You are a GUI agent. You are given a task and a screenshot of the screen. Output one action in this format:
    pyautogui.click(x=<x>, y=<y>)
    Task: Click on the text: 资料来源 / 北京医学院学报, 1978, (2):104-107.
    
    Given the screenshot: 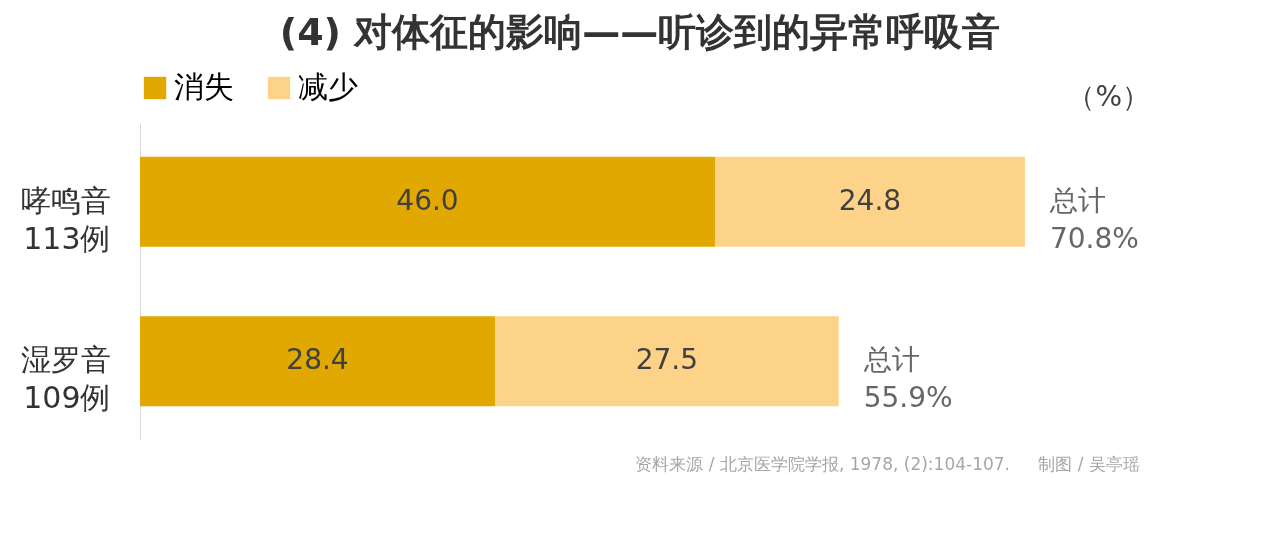 What is the action you would take?
    pyautogui.click(x=822, y=464)
    